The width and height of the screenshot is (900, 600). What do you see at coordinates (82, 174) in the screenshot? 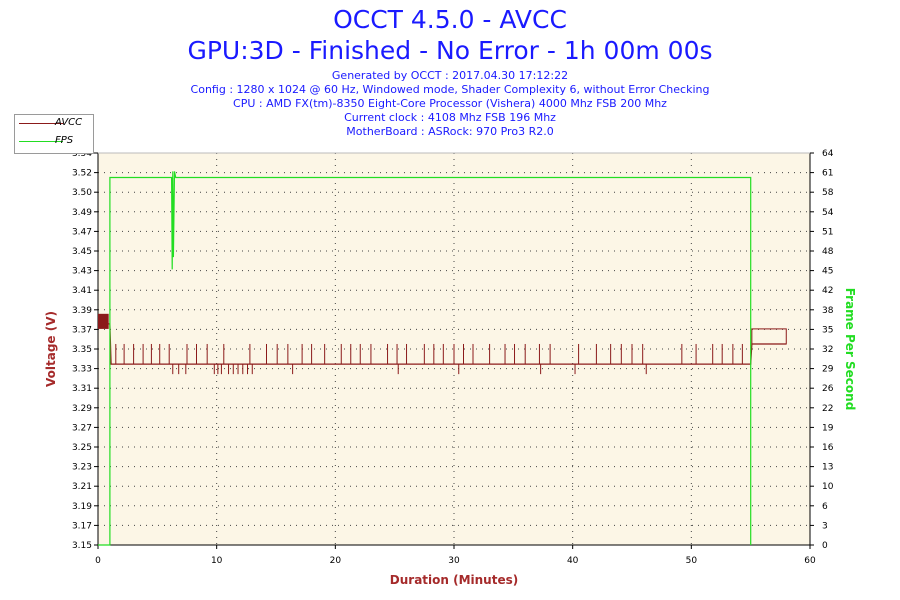
I see `y-tick-label: 3.52` at bounding box center [82, 174].